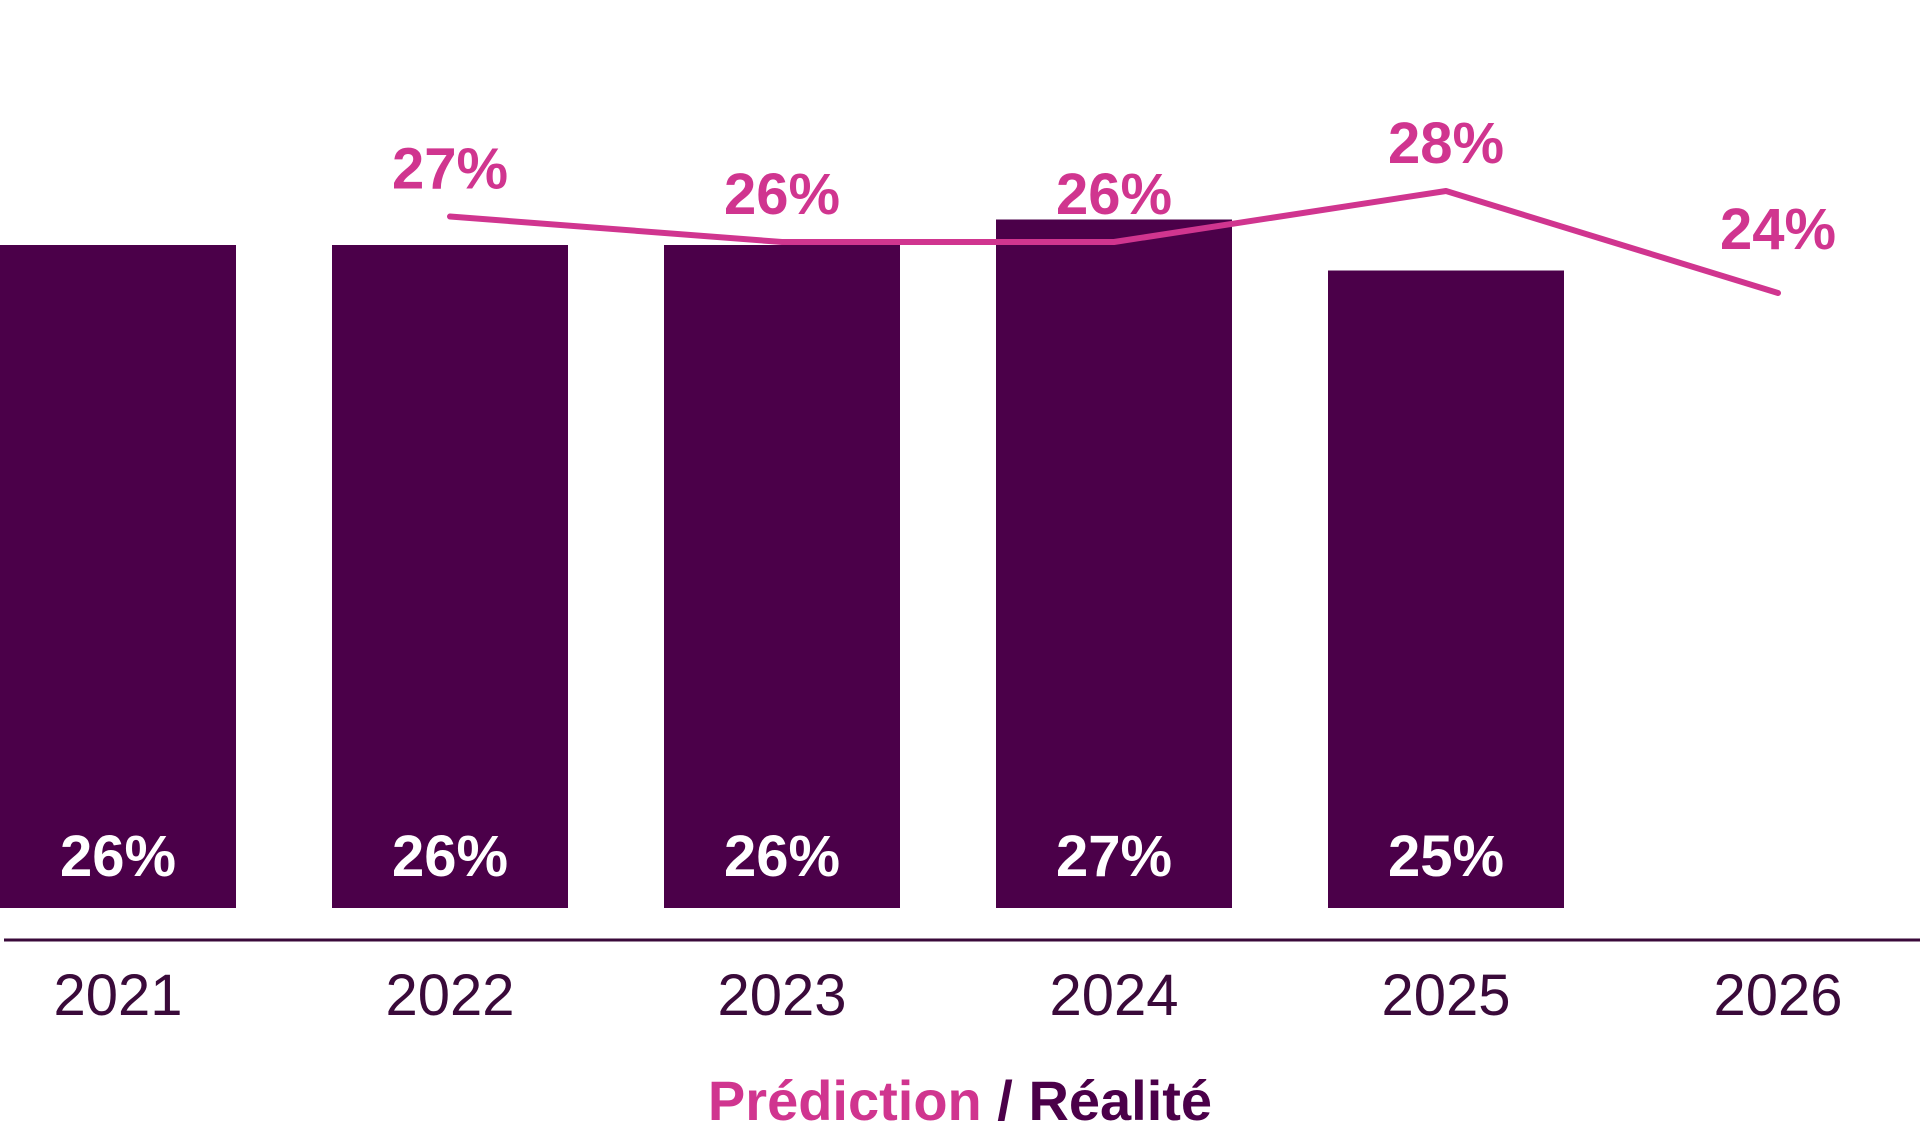  What do you see at coordinates (782, 856) in the screenshot?
I see `bar-value-label-2023: 26%` at bounding box center [782, 856].